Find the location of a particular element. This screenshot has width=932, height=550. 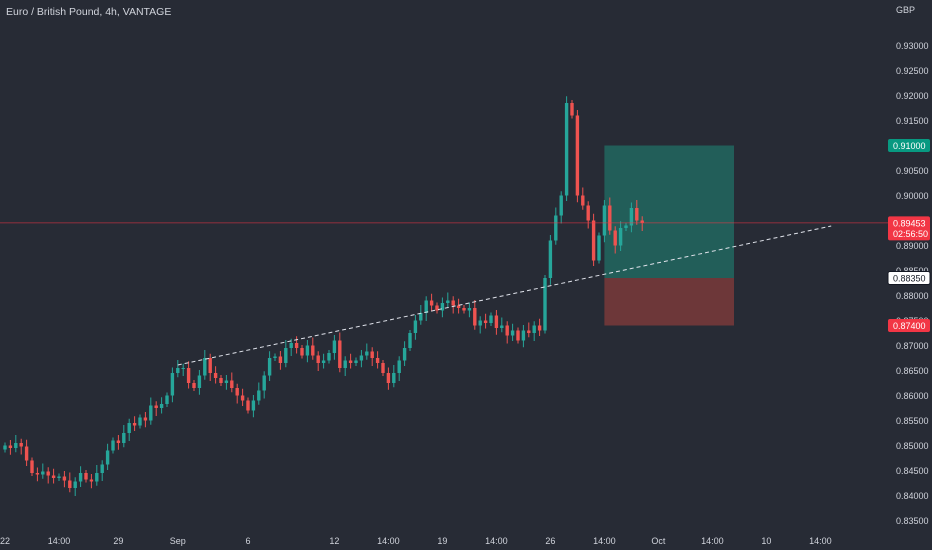

target-price-label: 0.91000 is located at coordinates (909, 145).